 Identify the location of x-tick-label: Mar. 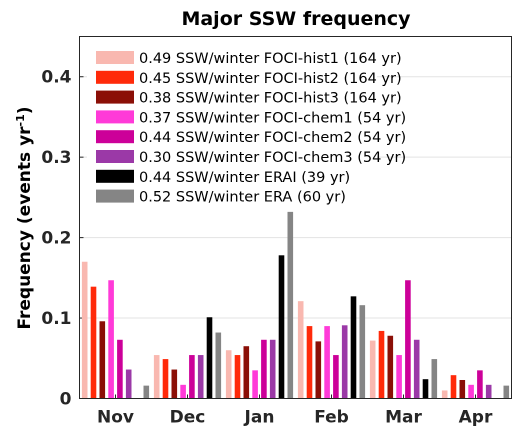
(403, 418).